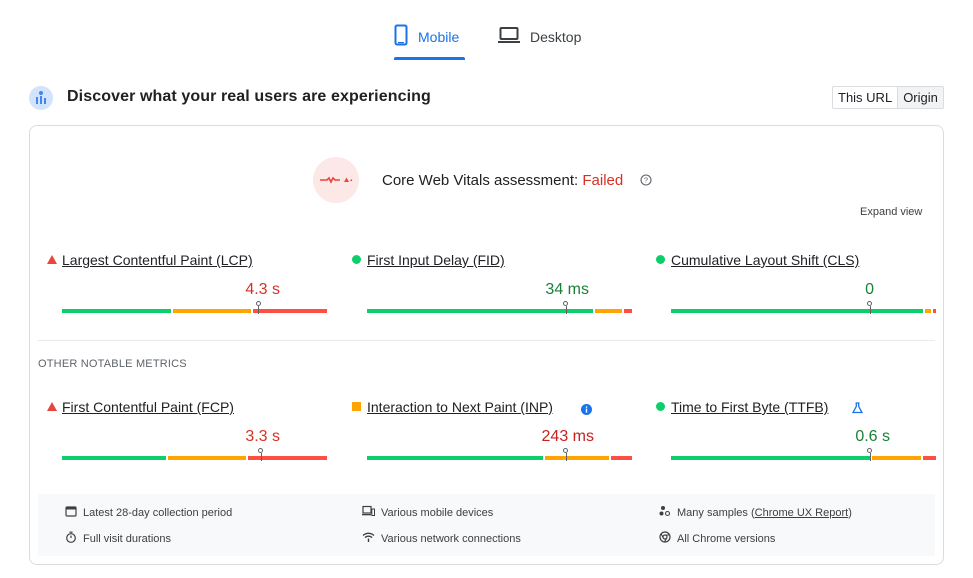 The image size is (973, 578). What do you see at coordinates (556, 37) in the screenshot?
I see `tab-desktop-label: Desktop` at bounding box center [556, 37].